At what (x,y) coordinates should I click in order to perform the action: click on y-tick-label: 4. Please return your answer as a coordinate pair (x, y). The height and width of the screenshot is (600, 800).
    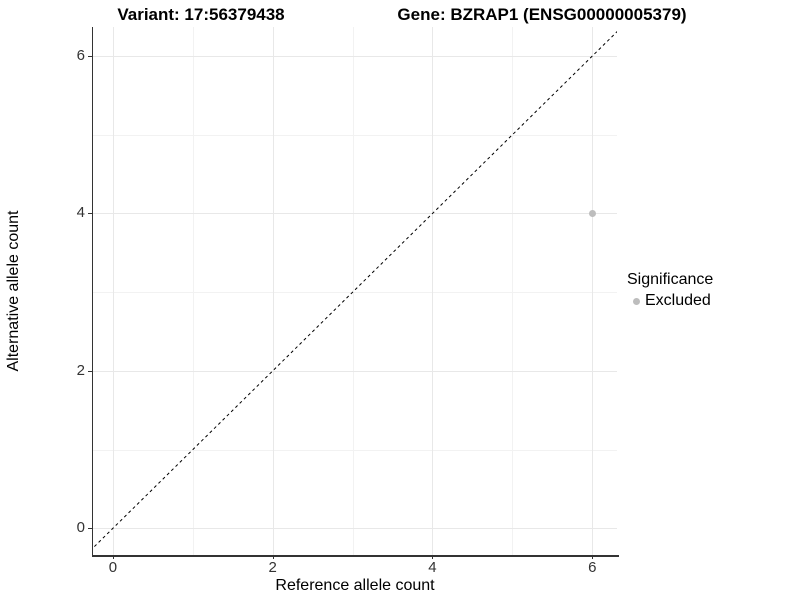
    Looking at the image, I should click on (80, 213).